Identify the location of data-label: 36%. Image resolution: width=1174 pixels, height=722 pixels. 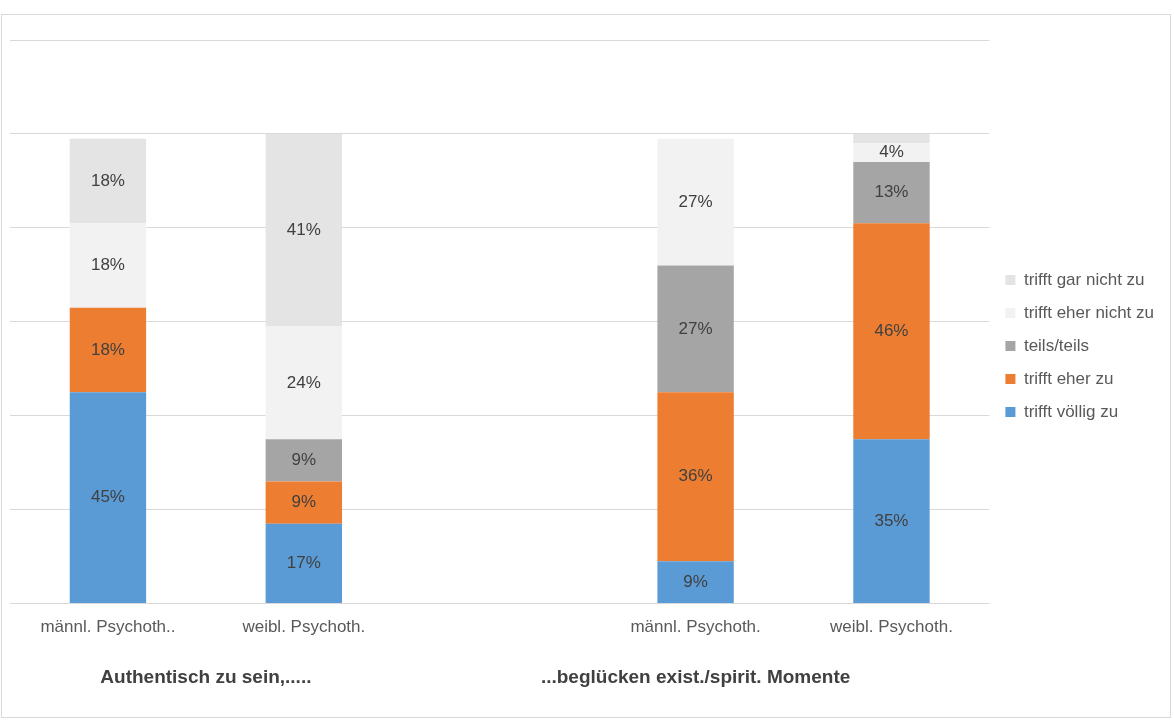
(695, 476).